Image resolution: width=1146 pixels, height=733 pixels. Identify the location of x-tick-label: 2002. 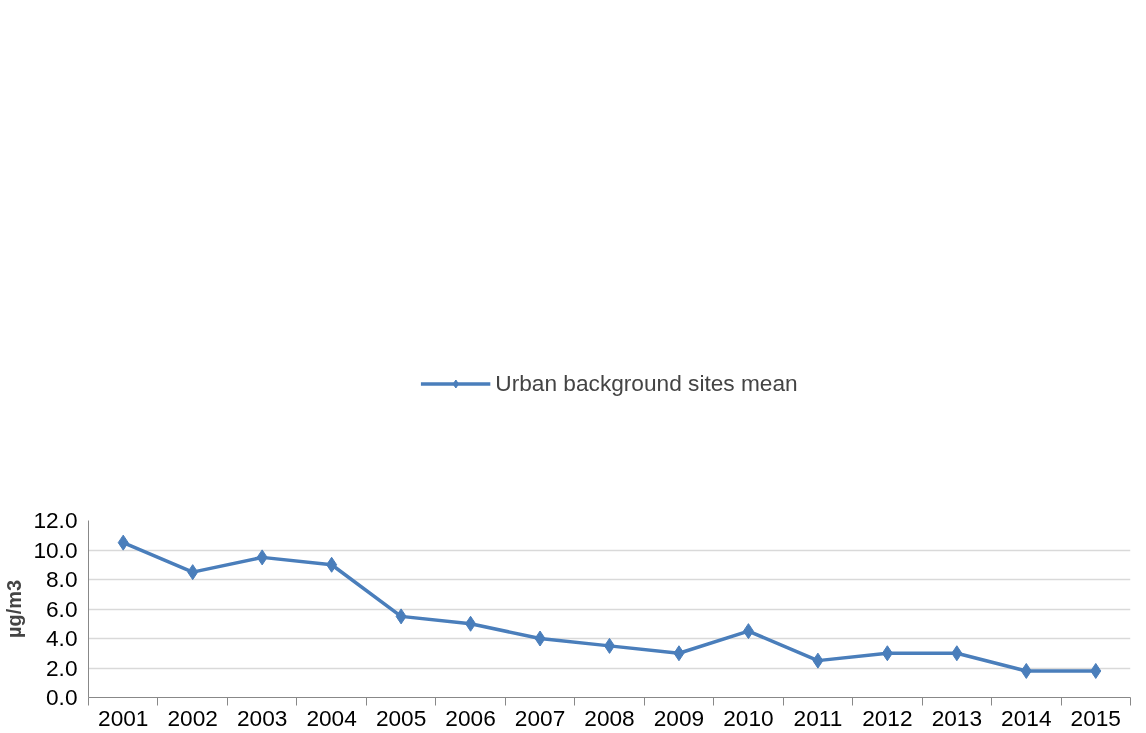
(192, 717).